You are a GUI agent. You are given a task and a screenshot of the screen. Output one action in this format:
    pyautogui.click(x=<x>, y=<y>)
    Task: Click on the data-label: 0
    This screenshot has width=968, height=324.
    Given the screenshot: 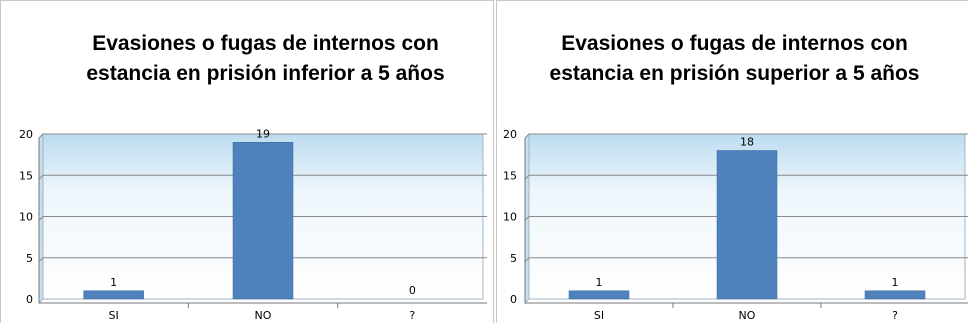 What is the action you would take?
    pyautogui.click(x=412, y=290)
    